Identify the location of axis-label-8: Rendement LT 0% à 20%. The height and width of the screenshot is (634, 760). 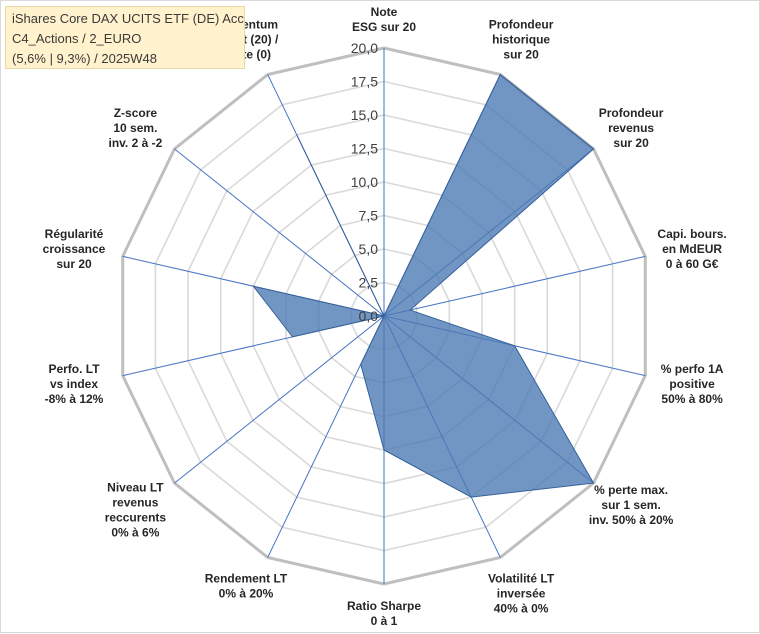
(246, 585).